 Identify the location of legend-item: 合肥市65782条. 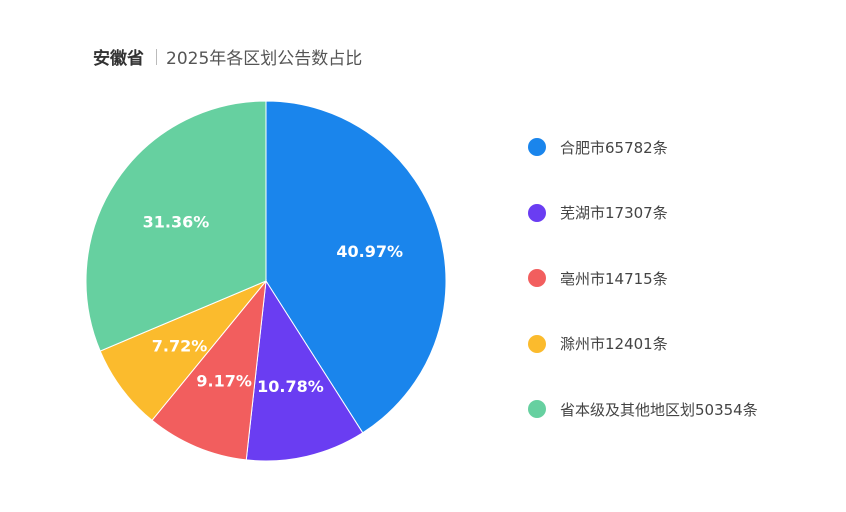
(643, 147).